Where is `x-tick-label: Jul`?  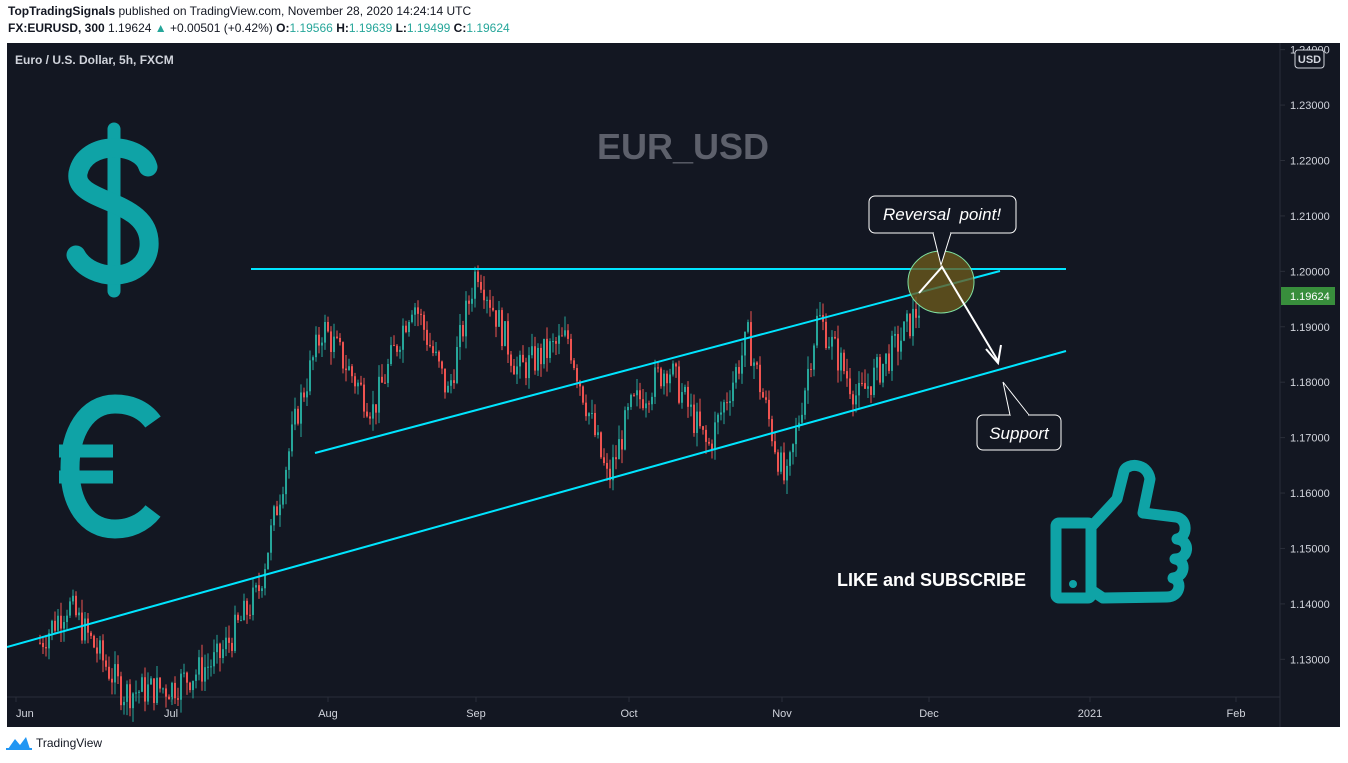 x-tick-label: Jul is located at coordinates (171, 714).